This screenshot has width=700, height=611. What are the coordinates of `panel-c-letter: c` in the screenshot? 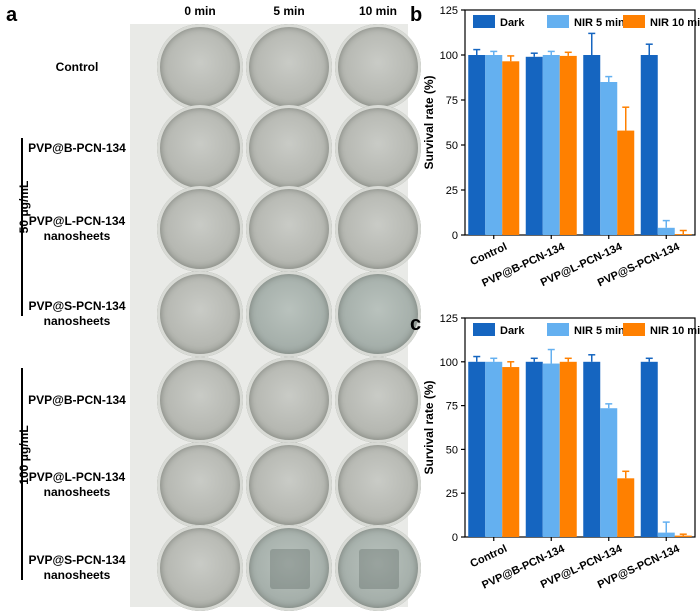 It's located at (416, 324).